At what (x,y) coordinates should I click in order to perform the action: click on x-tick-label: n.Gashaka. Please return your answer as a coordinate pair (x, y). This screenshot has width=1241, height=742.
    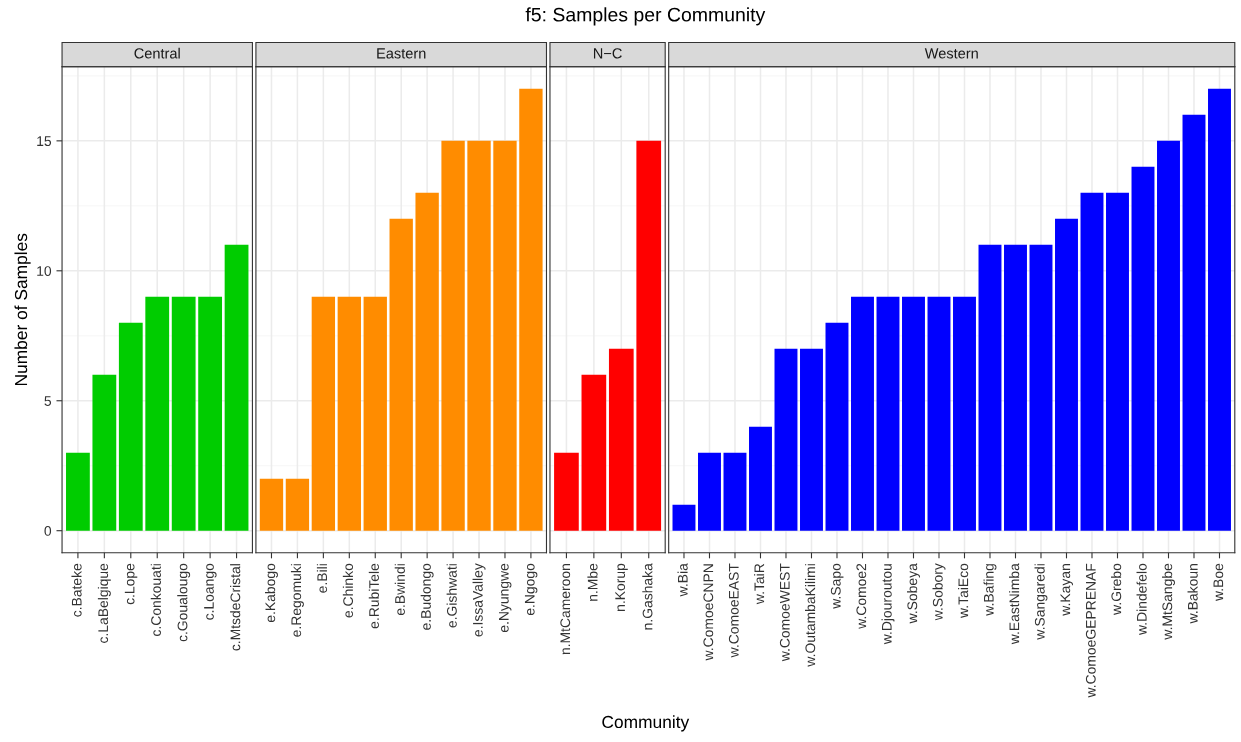
    Looking at the image, I should click on (647, 596).